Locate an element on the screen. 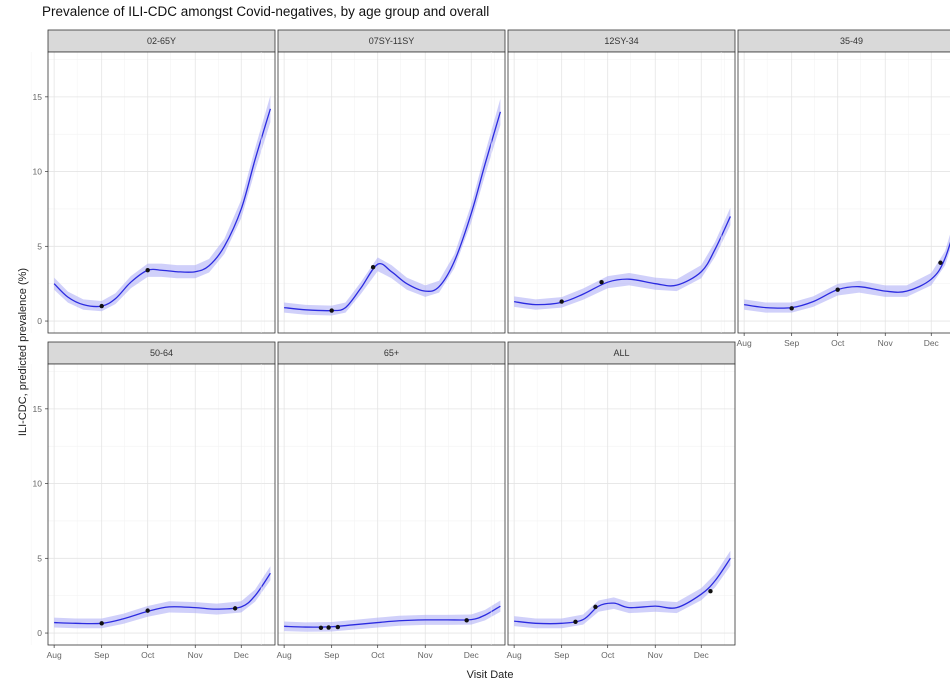 This screenshot has width=950, height=682. panel-12sy-34: 12SY-34 is located at coordinates (613, 181).